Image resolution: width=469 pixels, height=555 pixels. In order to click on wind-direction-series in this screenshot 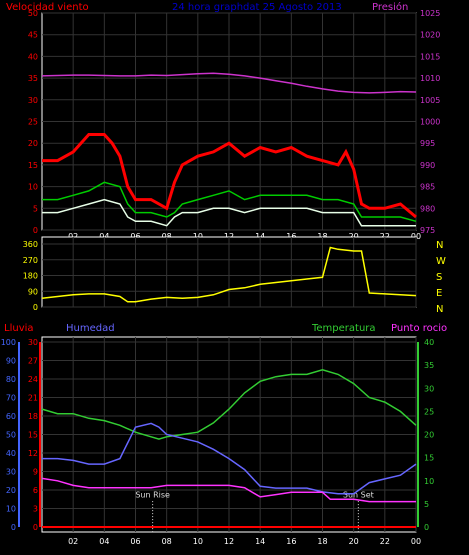, I will do `click(229, 274)`.